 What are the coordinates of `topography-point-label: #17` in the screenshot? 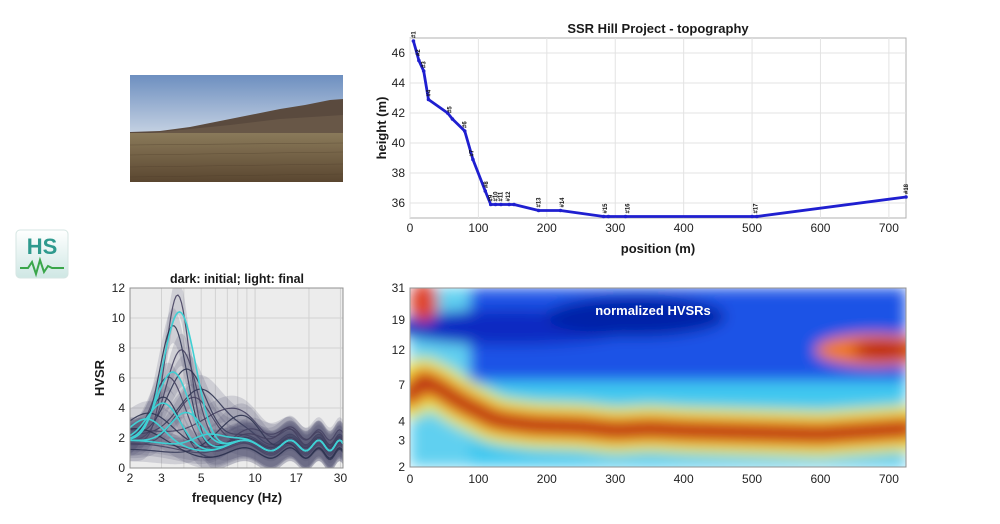 It's located at (756, 208).